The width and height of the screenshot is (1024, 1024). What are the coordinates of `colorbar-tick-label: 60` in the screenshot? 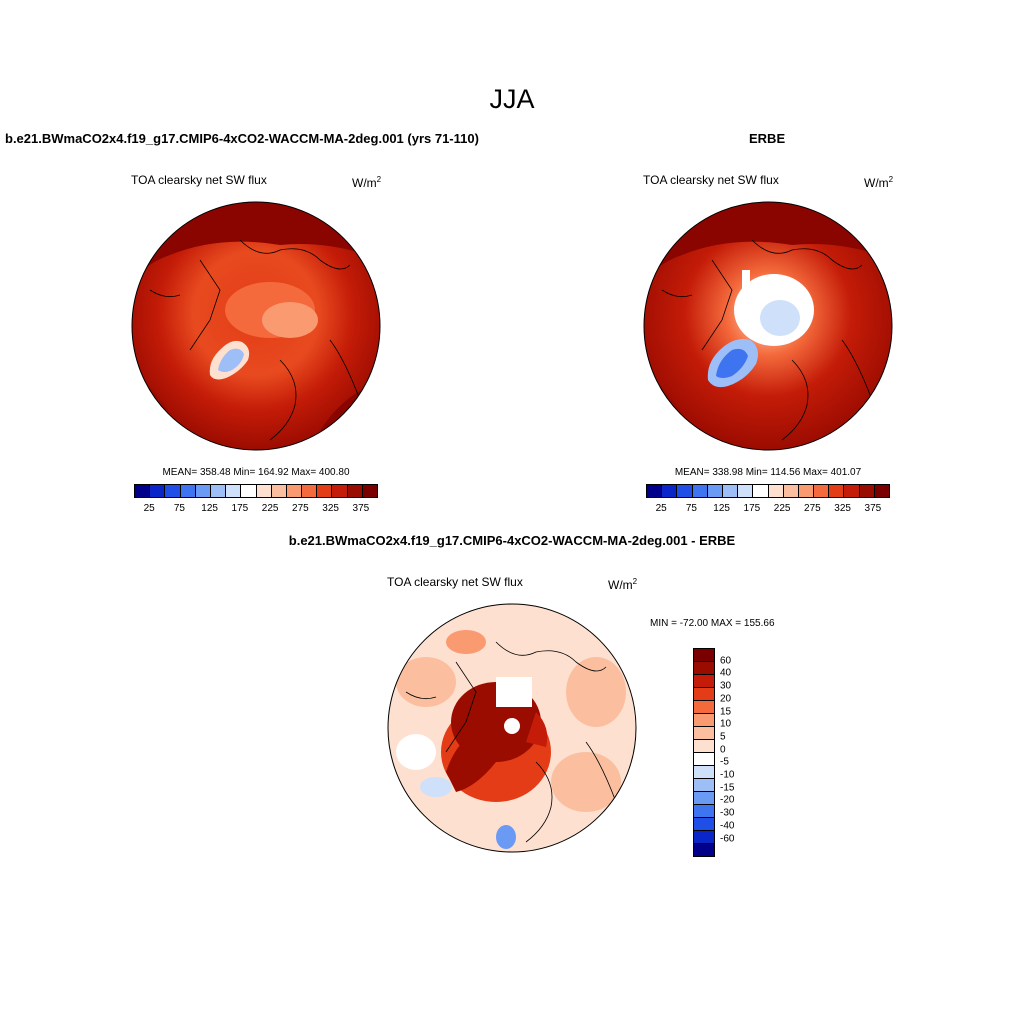 It's located at (726, 661).